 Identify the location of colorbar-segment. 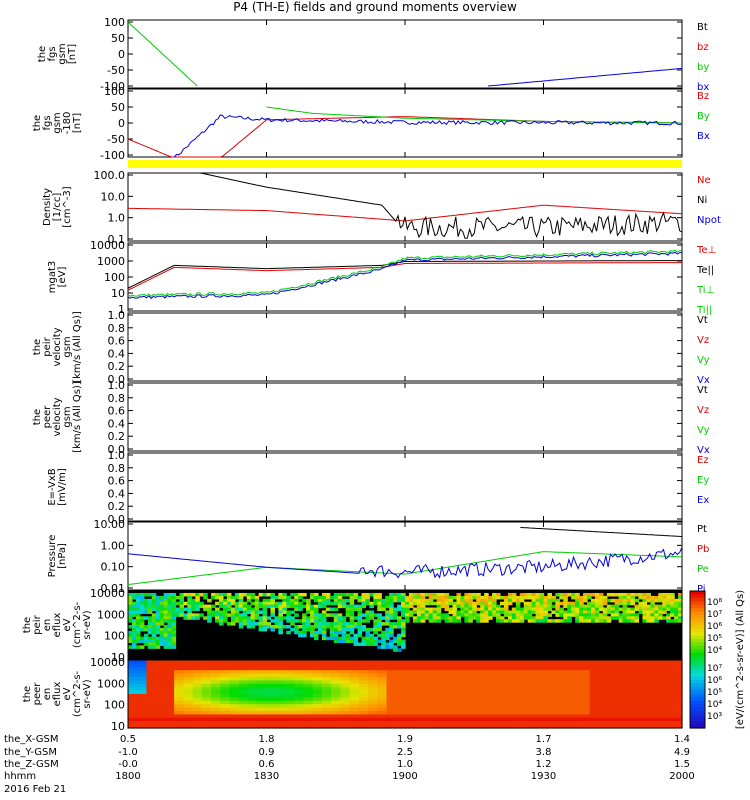
(697, 616).